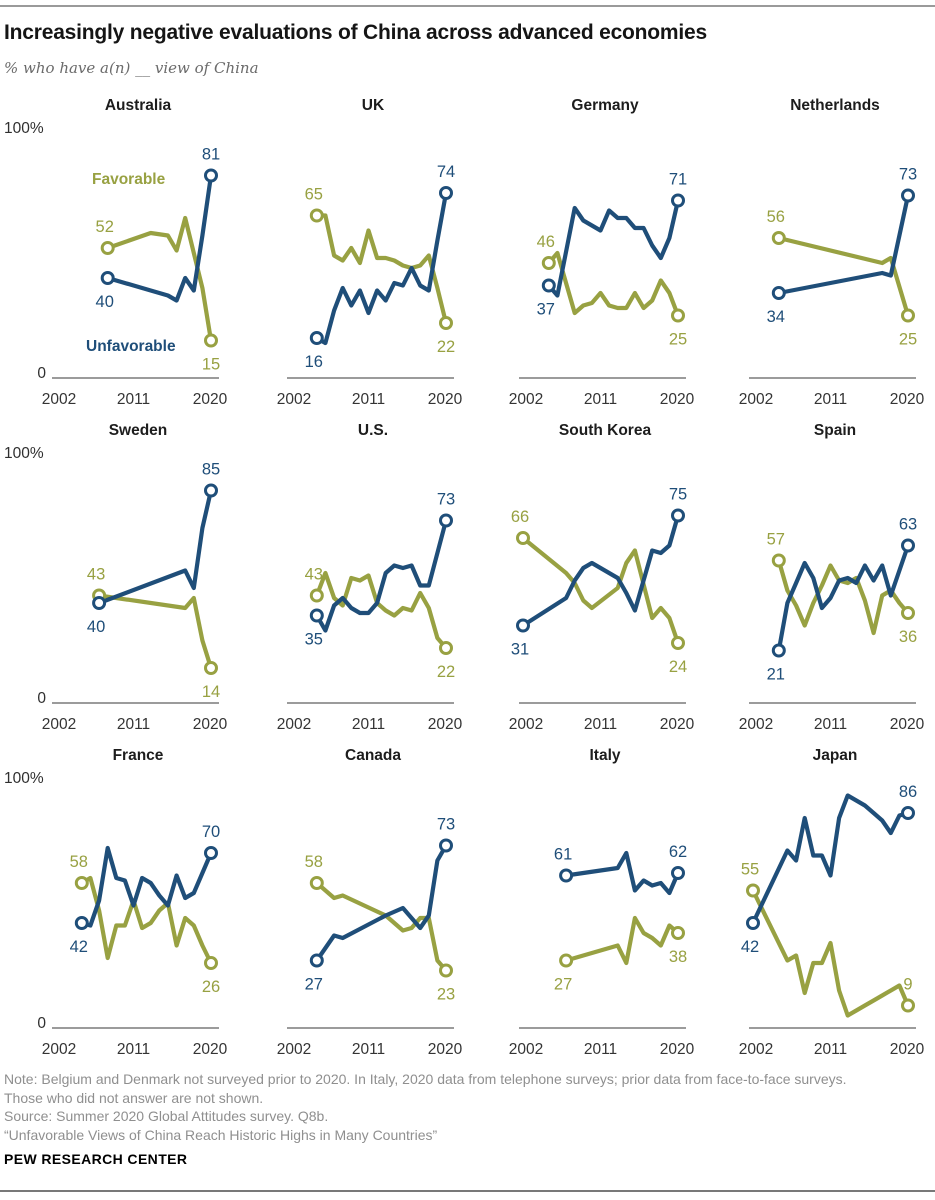 The height and width of the screenshot is (1200, 935). What do you see at coordinates (211, 832) in the screenshot?
I see `unfavorable-end-value: 70` at bounding box center [211, 832].